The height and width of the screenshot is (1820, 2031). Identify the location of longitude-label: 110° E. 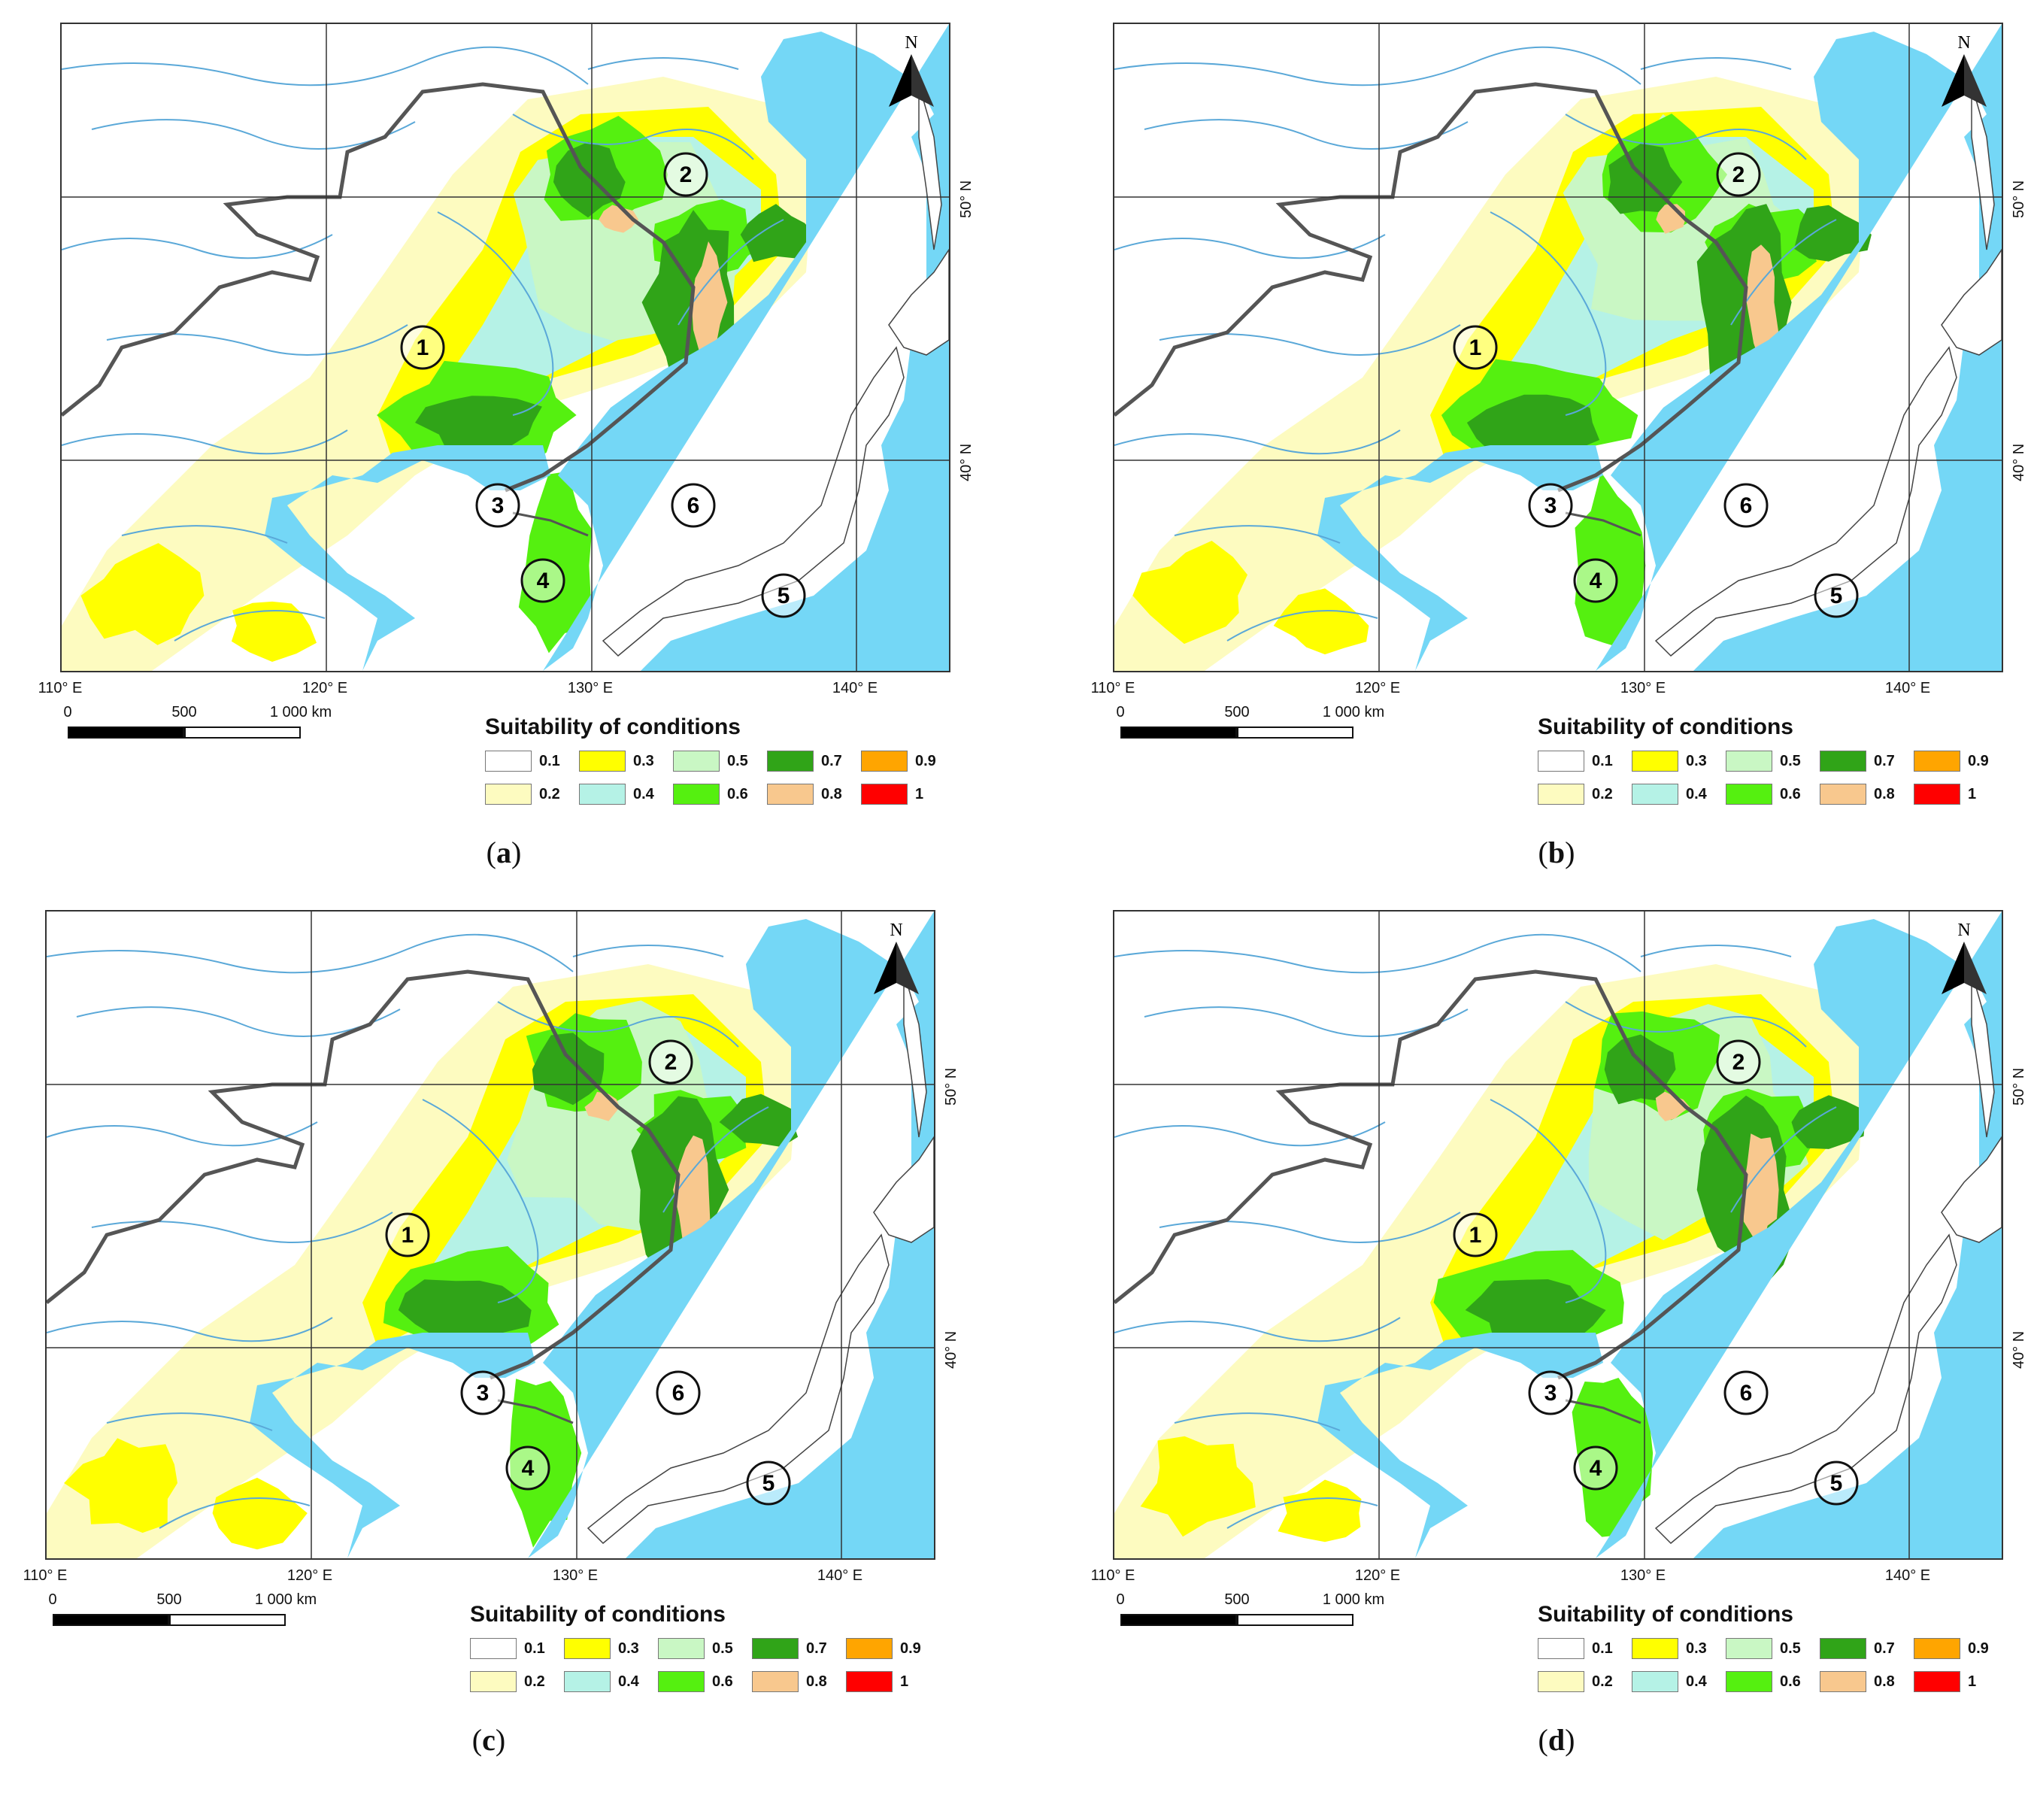
(1112, 688).